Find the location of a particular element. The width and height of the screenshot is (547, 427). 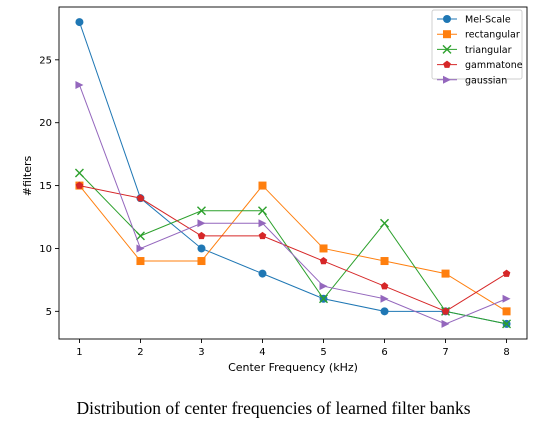

y-axis-label: #filters is located at coordinates (27, 175).